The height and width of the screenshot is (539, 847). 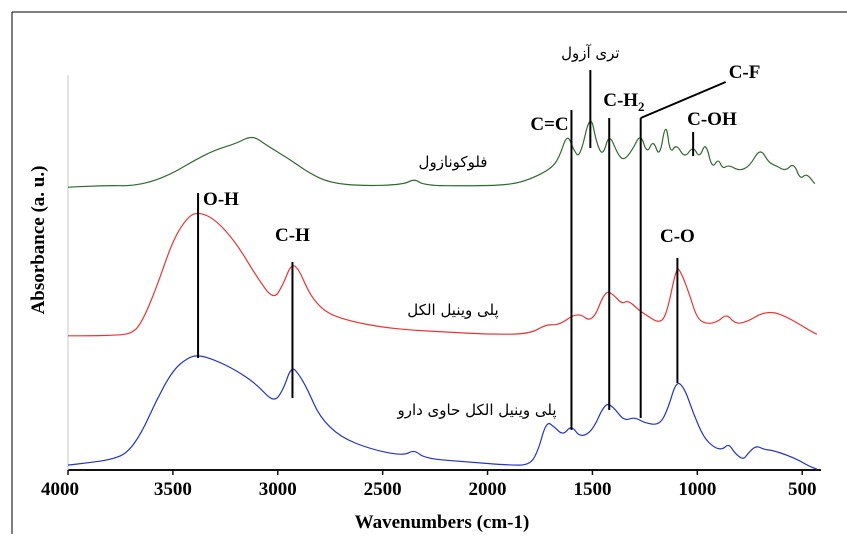 I want to click on x-tick-label: 4000, so click(x=60, y=489).